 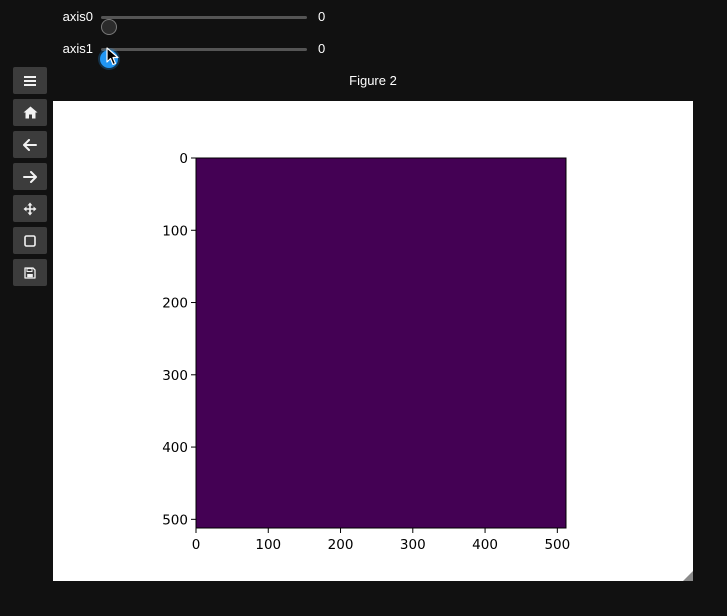 I want to click on slider-label-axis1: axis1, so click(x=77, y=48).